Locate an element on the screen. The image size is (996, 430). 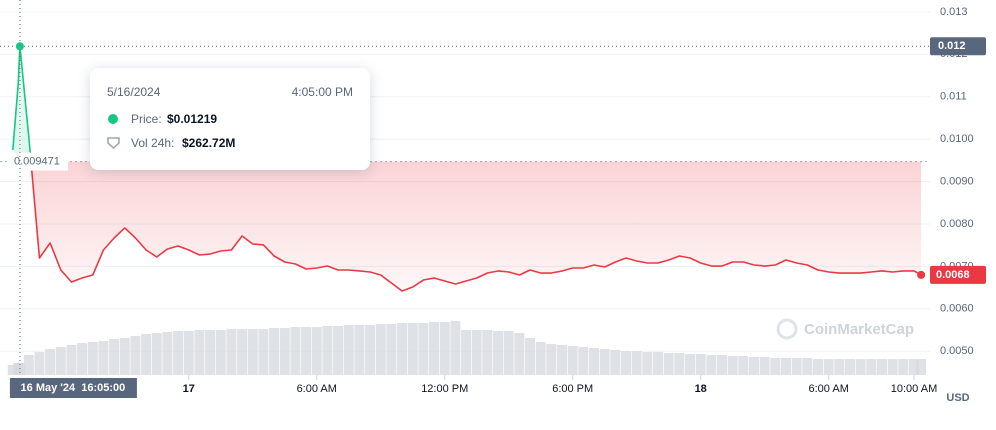
y-tick-label: 0.0050 is located at coordinates (957, 351).